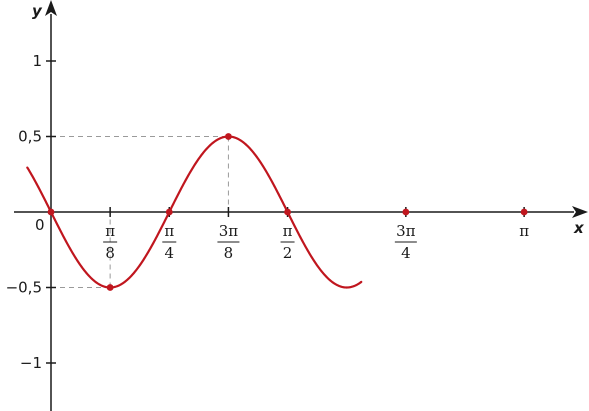  What do you see at coordinates (31, 212) in the screenshot?
I see `y-ticks: 1 0,5 −0,5 −1` at bounding box center [31, 212].